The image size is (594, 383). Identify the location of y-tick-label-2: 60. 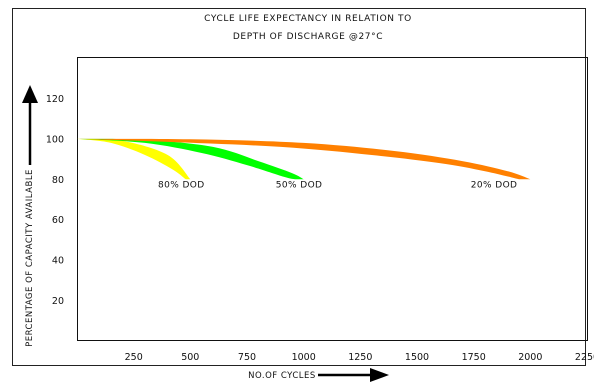
(58, 220).